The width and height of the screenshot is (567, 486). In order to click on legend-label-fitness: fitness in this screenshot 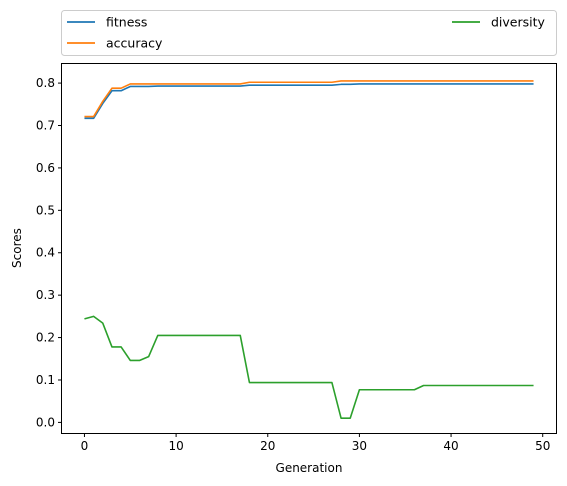, I will do `click(126, 22)`.